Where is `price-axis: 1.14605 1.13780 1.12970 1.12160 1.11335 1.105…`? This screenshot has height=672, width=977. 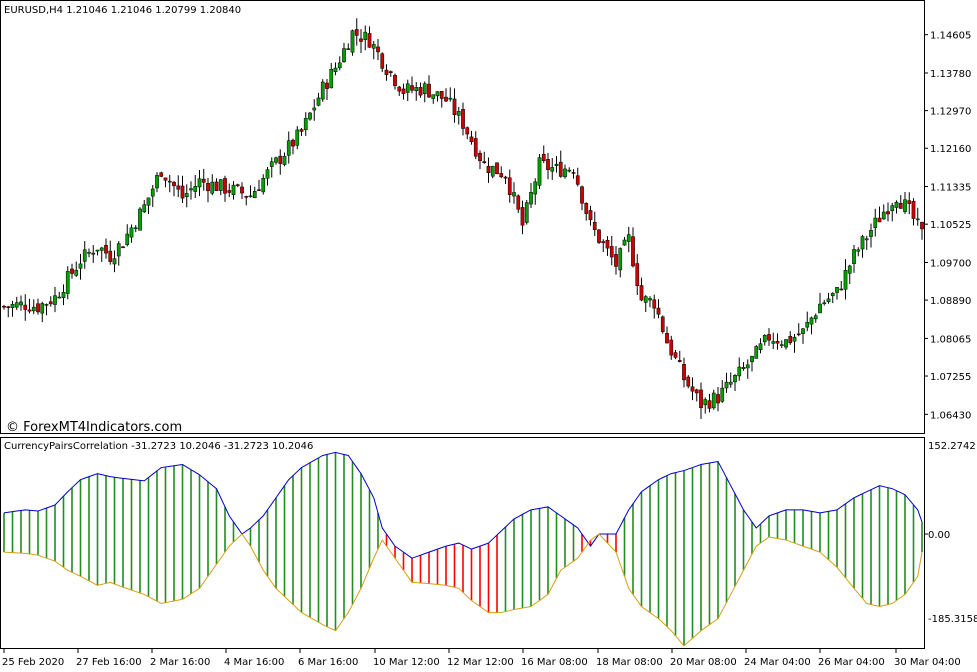
price-axis: 1.14605 1.13780 1.12970 1.12160 1.11335 1.105… is located at coordinates (947, 226).